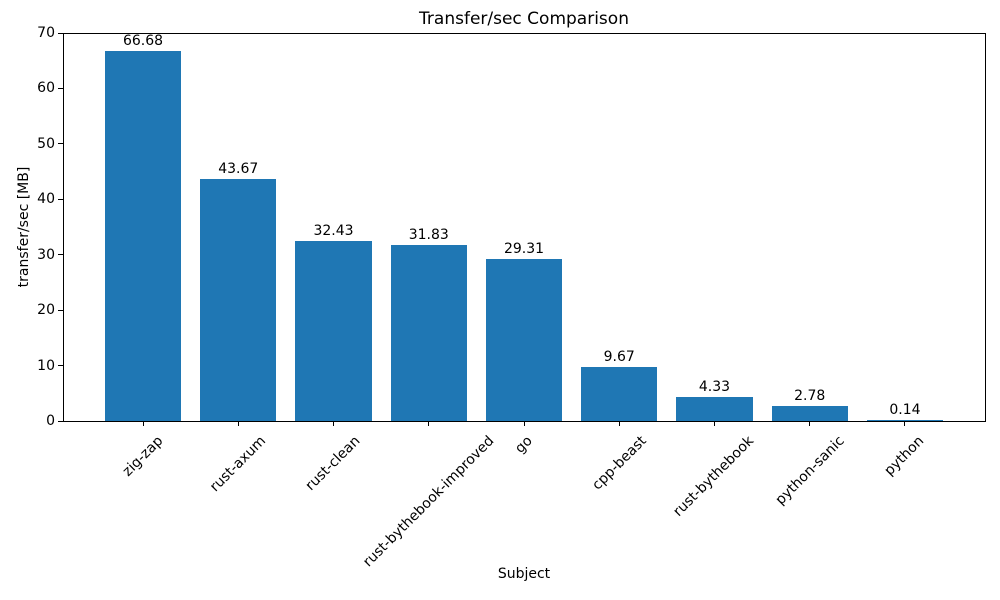 The image size is (1000, 600). What do you see at coordinates (714, 476) in the screenshot?
I see `x-tick-label: rust-bythebook` at bounding box center [714, 476].